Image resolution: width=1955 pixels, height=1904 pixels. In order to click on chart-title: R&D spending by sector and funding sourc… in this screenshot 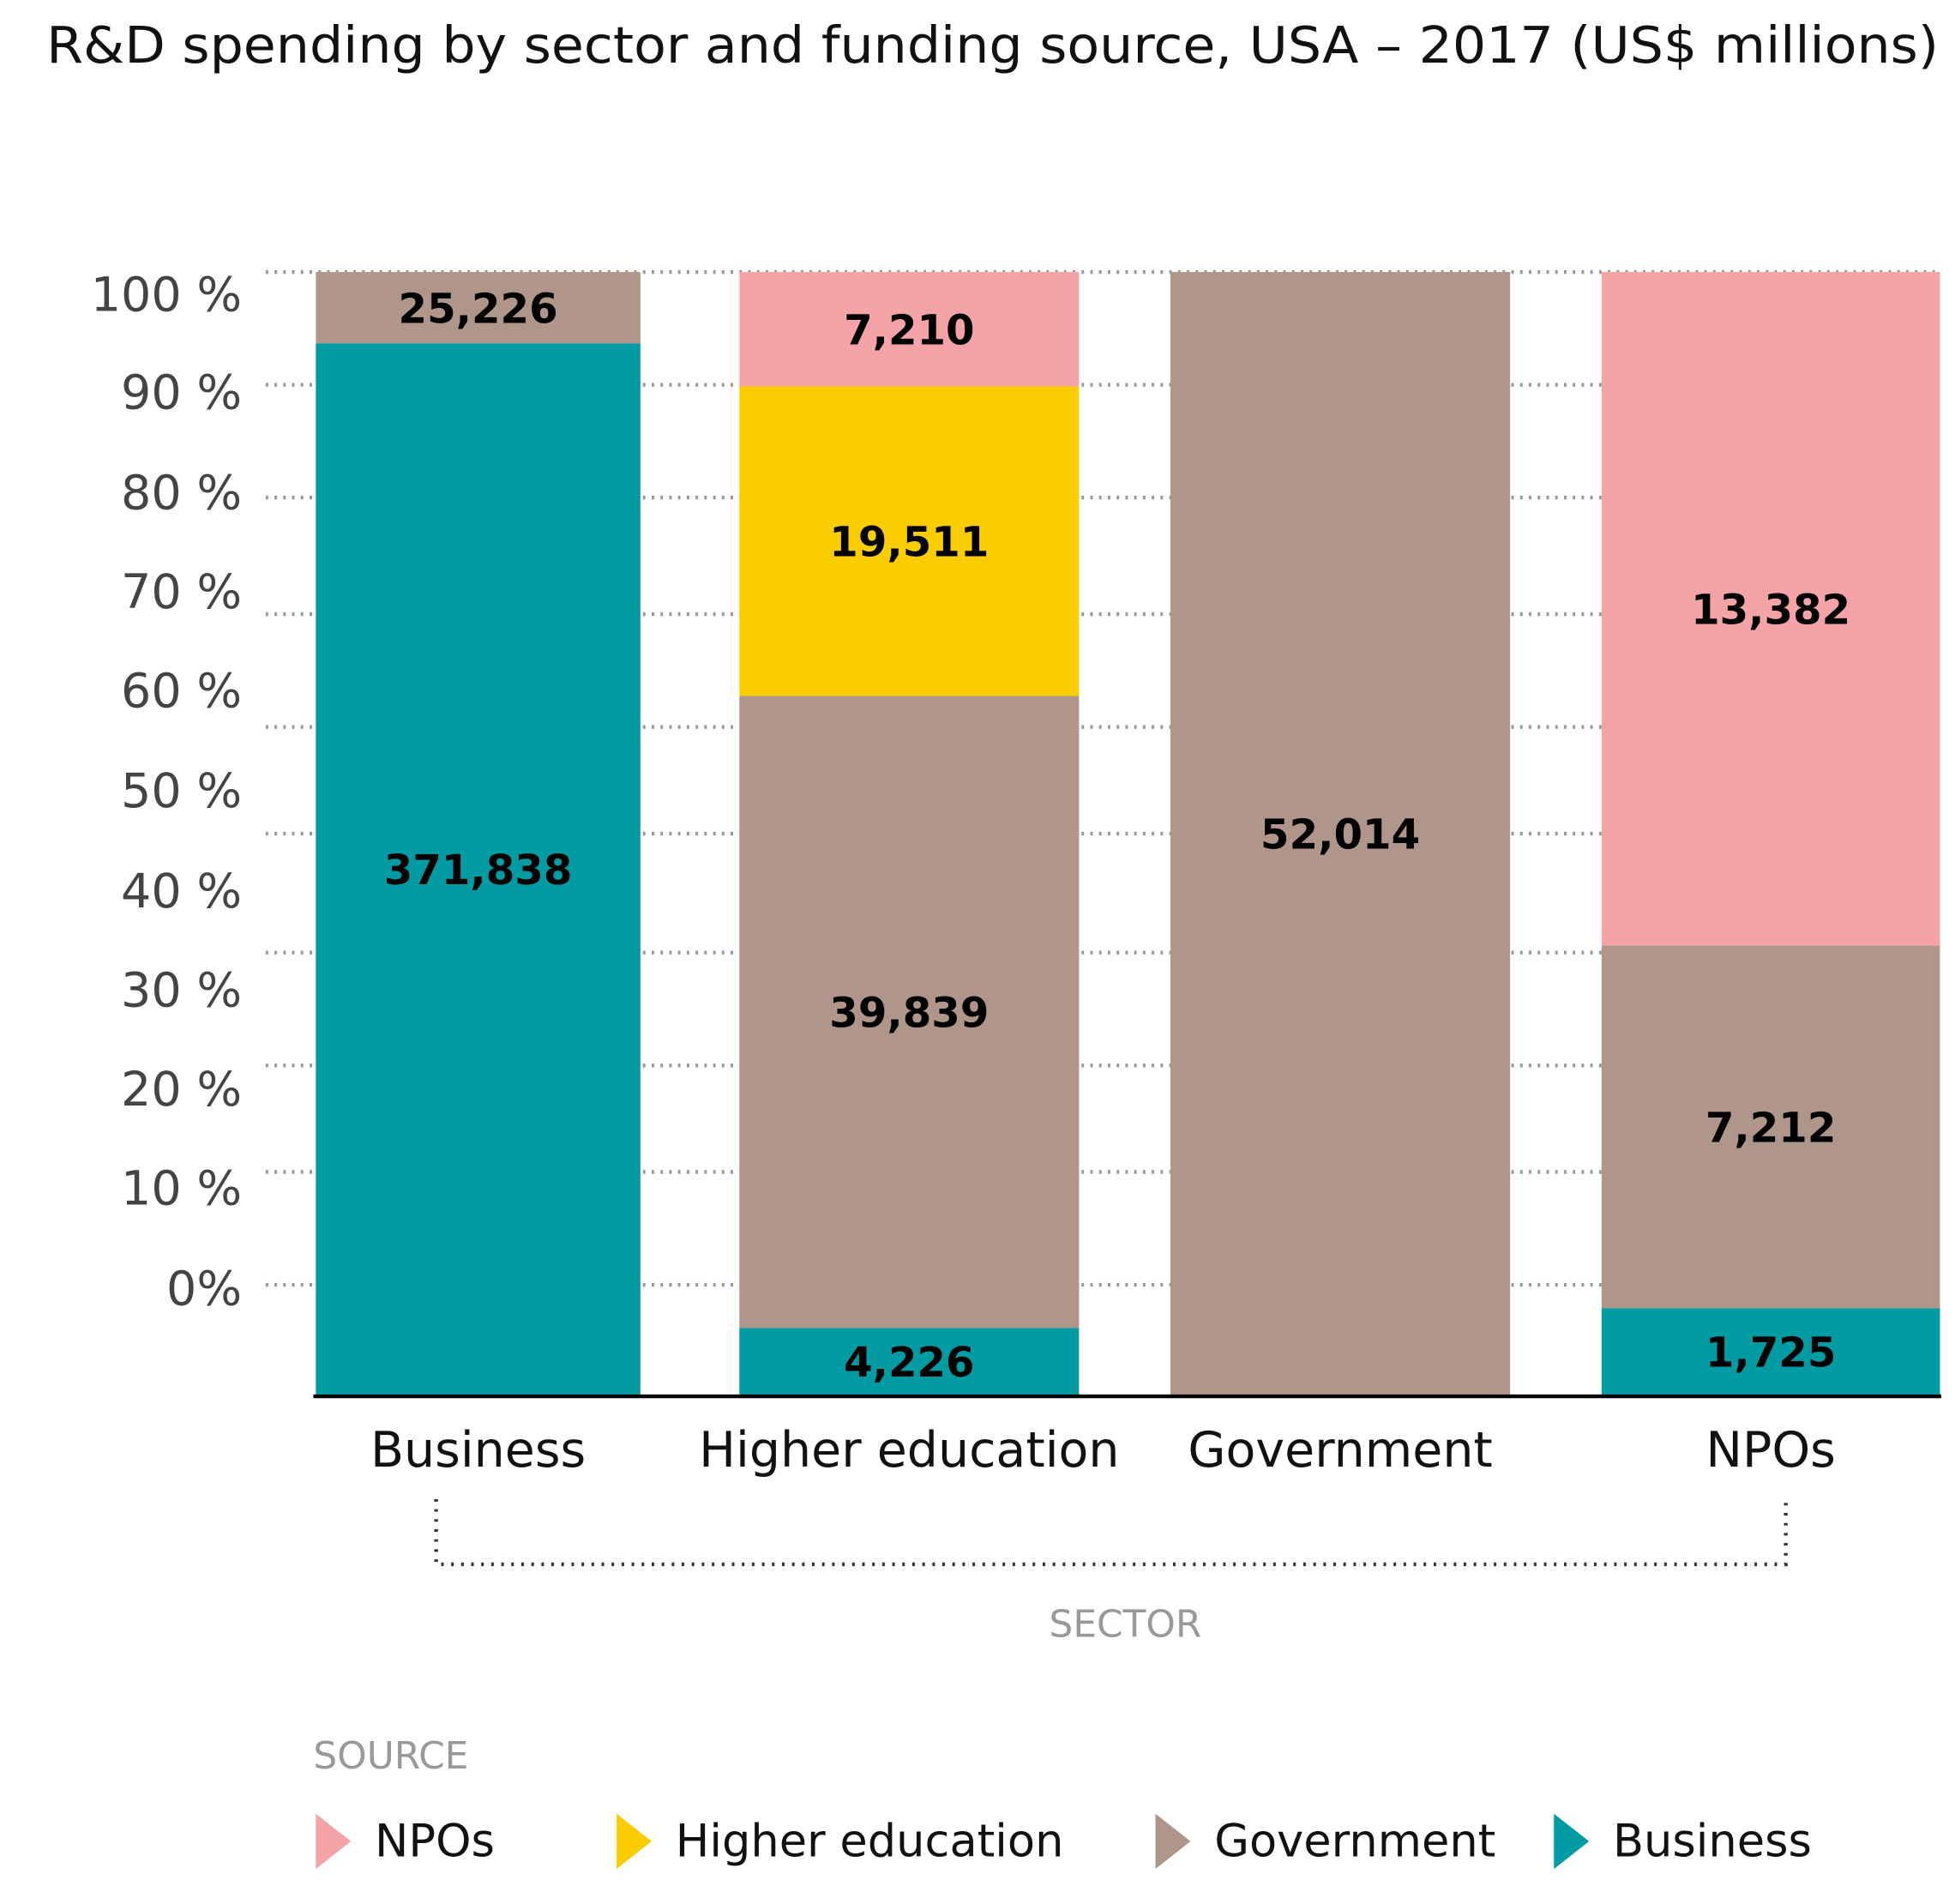, I will do `click(992, 45)`.